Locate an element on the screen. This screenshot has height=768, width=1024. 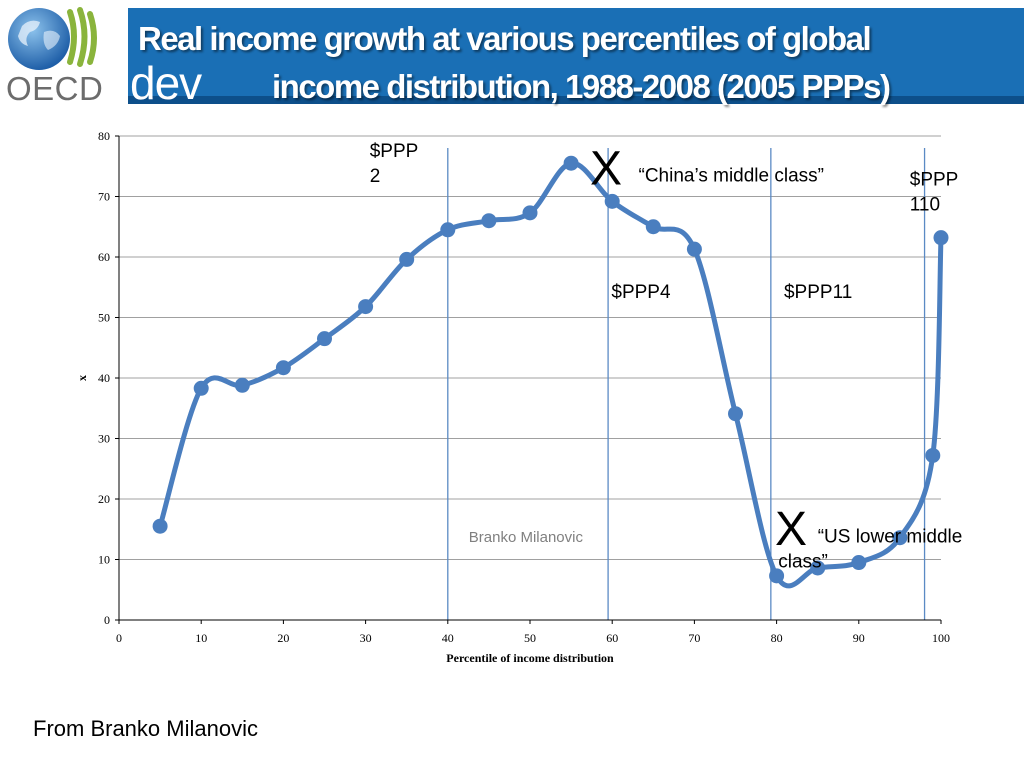
annotation-5: $PPP11 is located at coordinates (818, 292).